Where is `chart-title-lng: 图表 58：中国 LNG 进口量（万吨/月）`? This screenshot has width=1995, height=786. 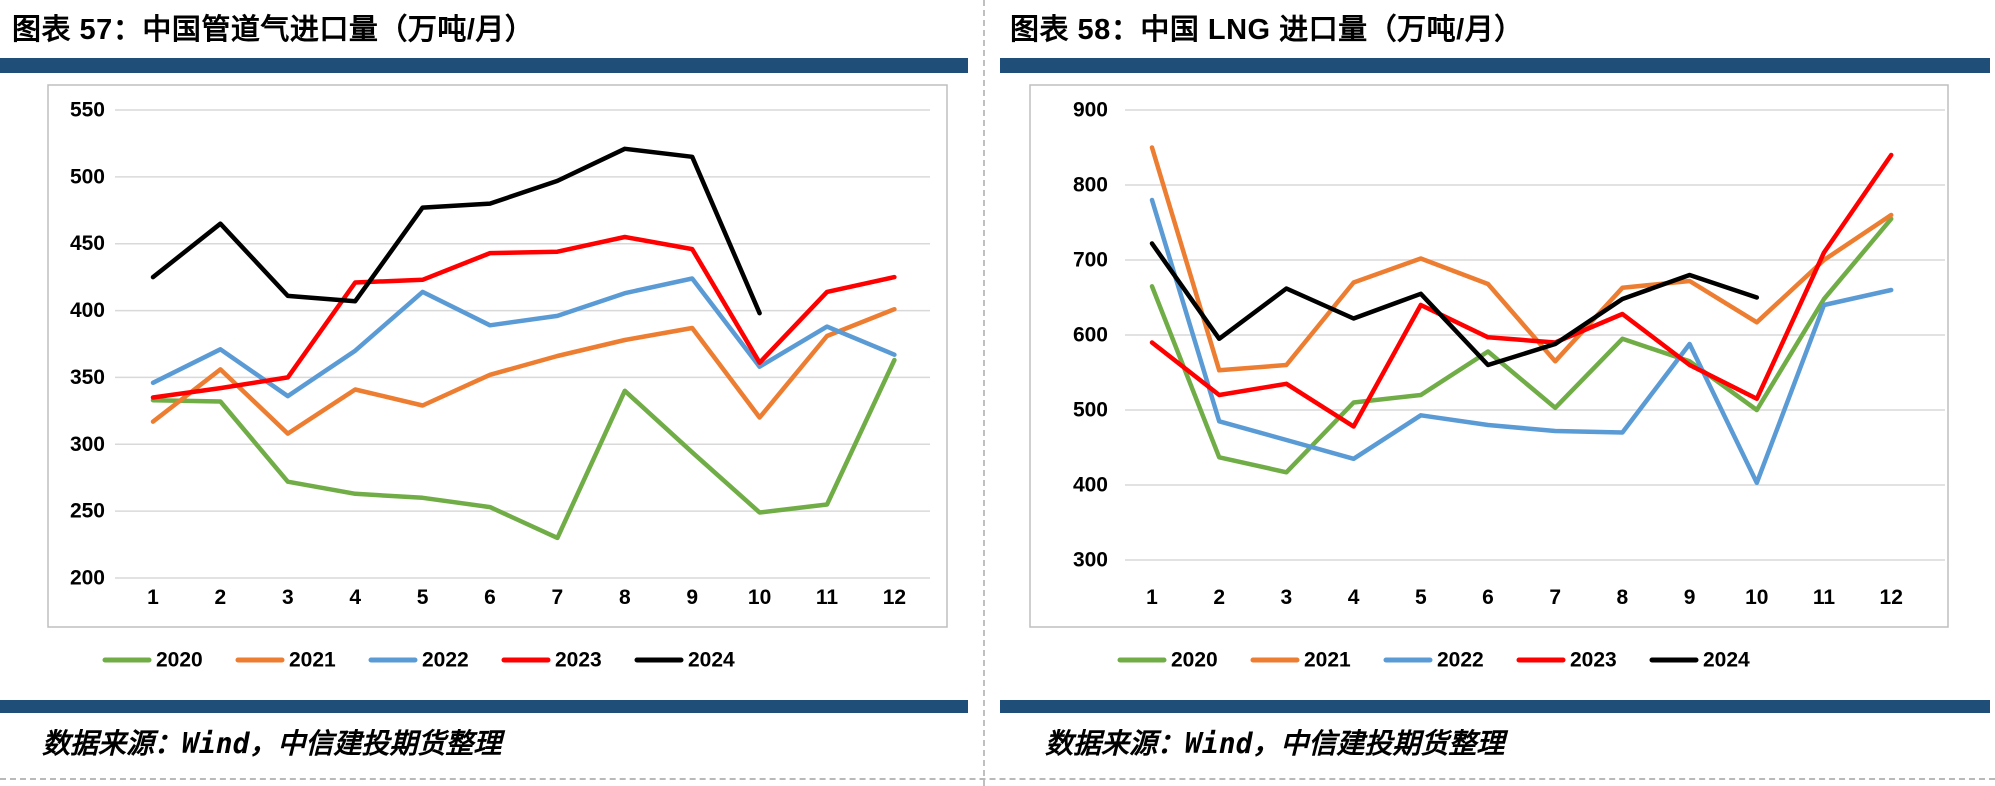 chart-title-lng: 图表 58：中国 LNG 进口量（万吨/月） is located at coordinates (1267, 30).